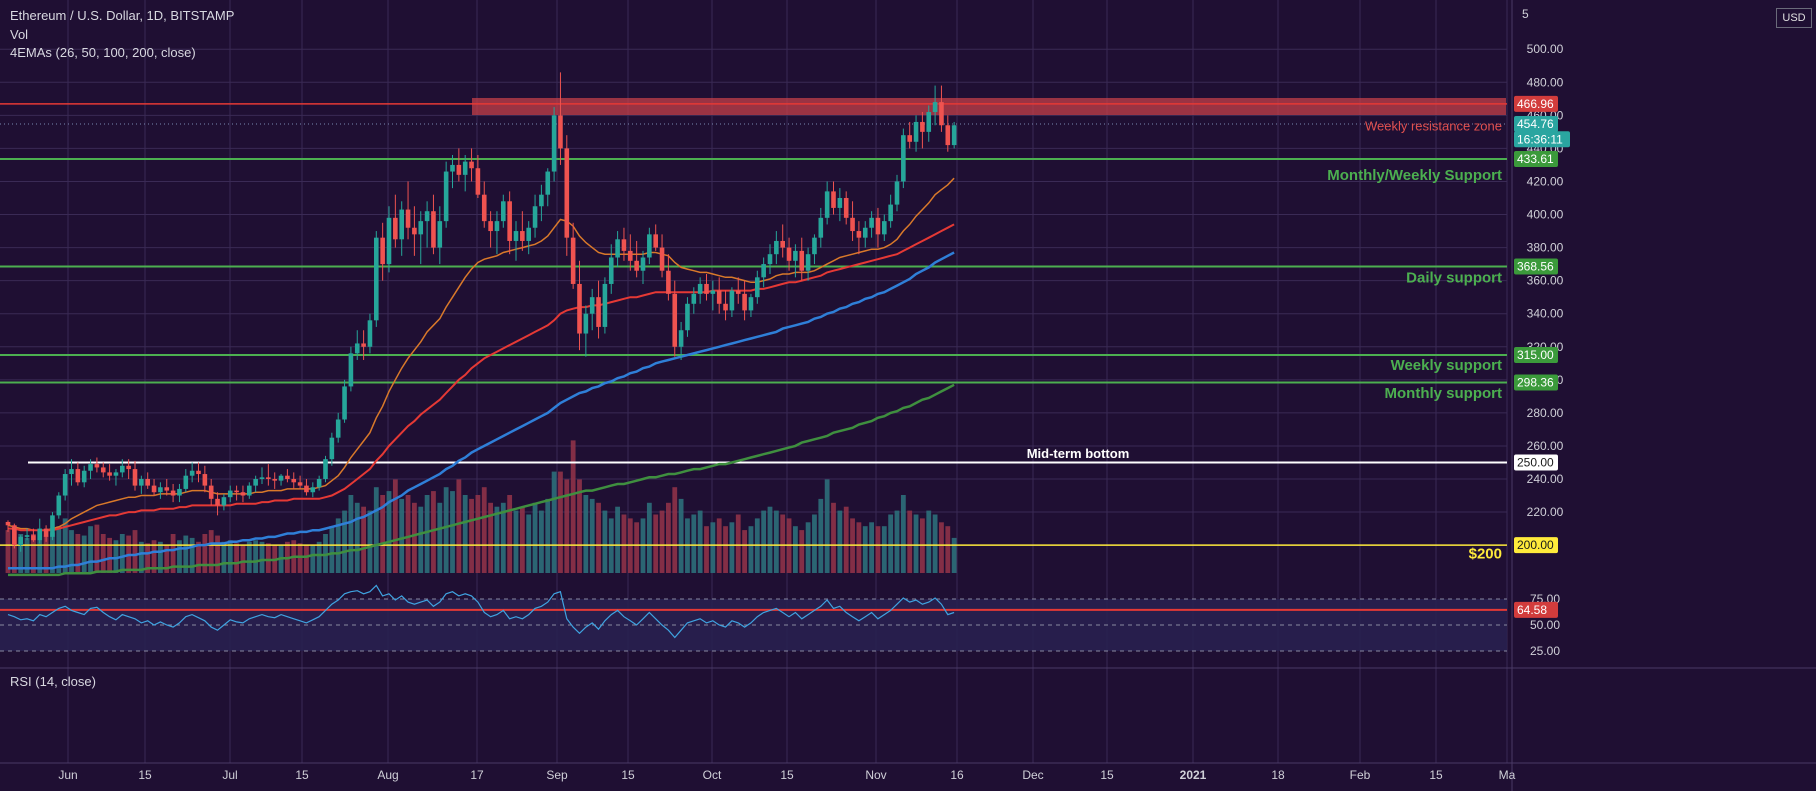 Image resolution: width=1816 pixels, height=791 pixels. I want to click on time-tick-label: Sep, so click(557, 775).